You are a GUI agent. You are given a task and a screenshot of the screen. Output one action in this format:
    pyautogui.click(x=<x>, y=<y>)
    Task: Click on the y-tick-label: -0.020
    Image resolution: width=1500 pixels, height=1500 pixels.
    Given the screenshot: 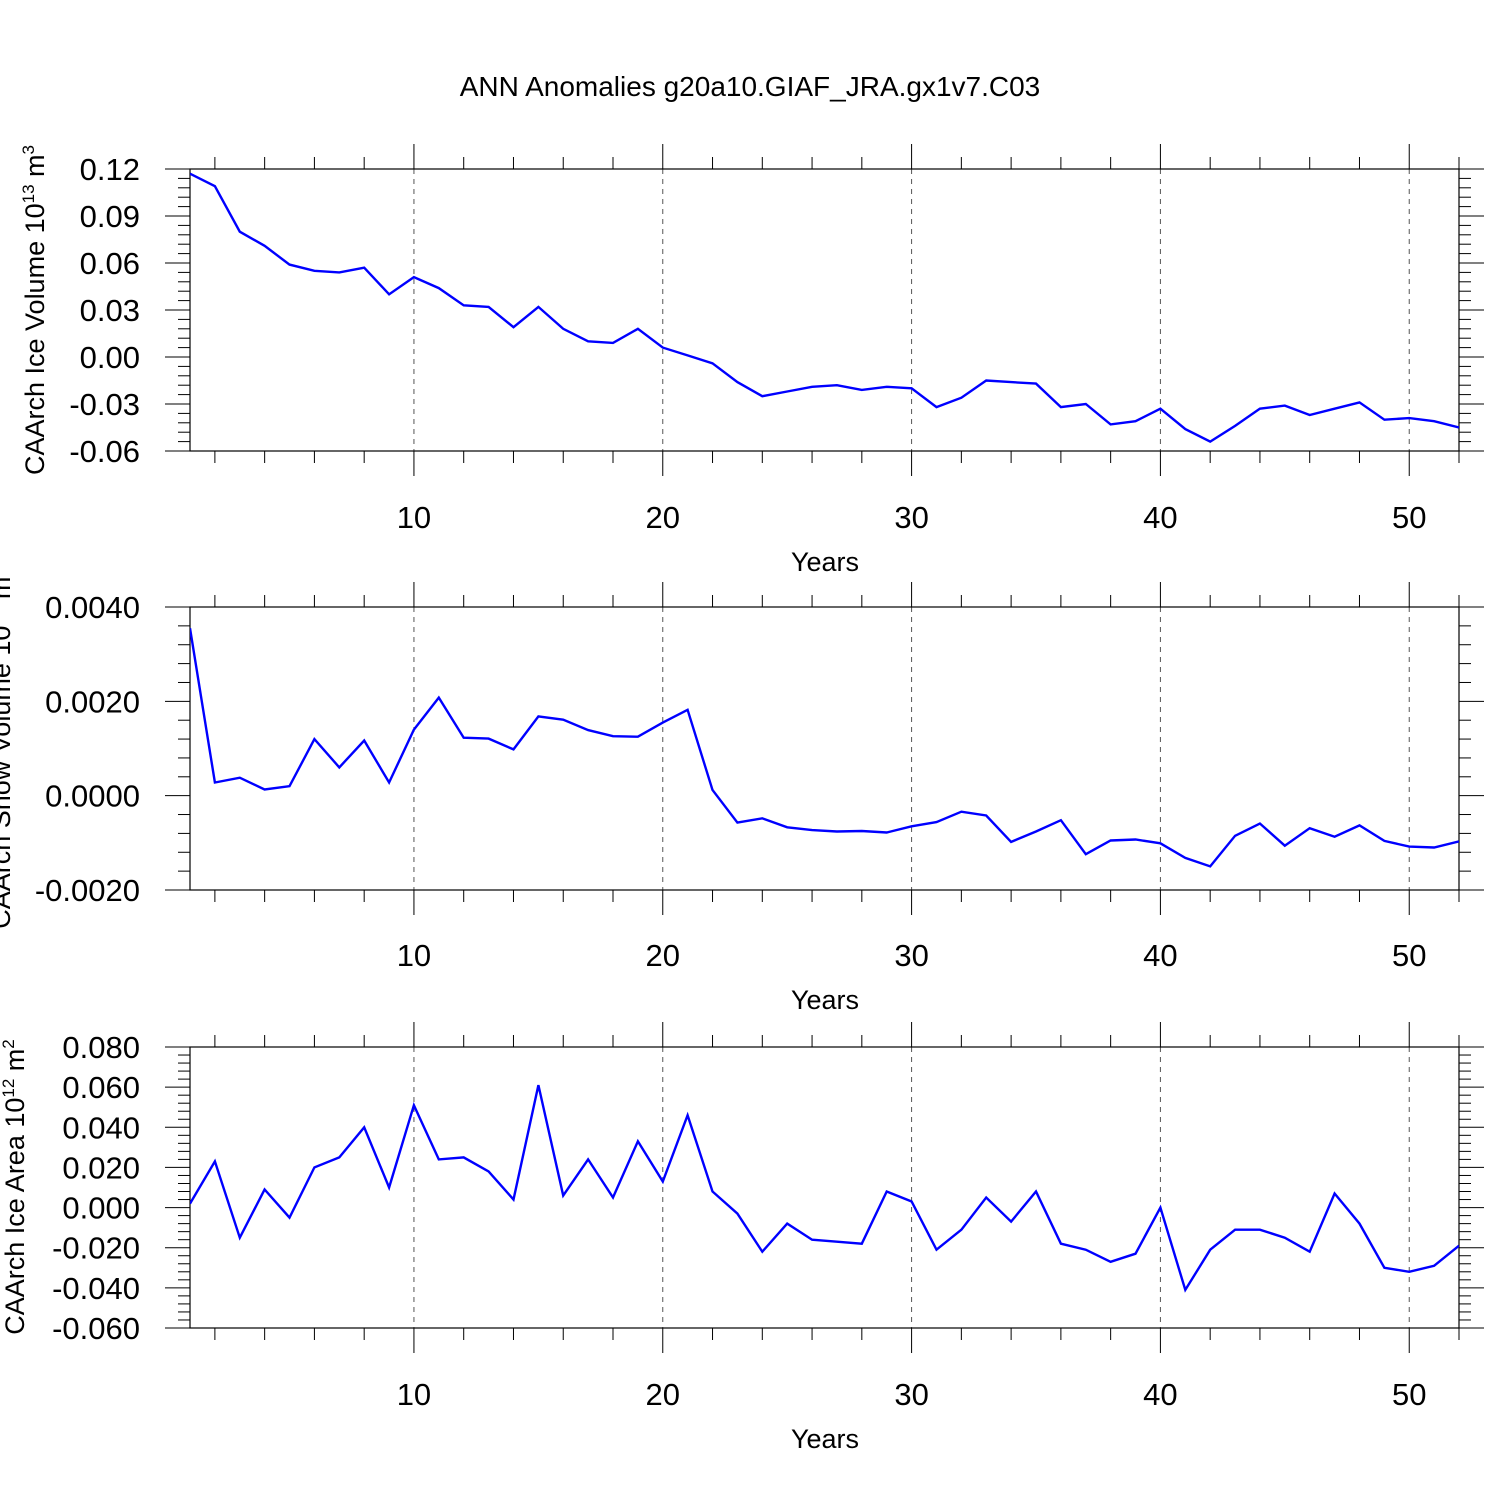 What is the action you would take?
    pyautogui.click(x=96, y=1248)
    